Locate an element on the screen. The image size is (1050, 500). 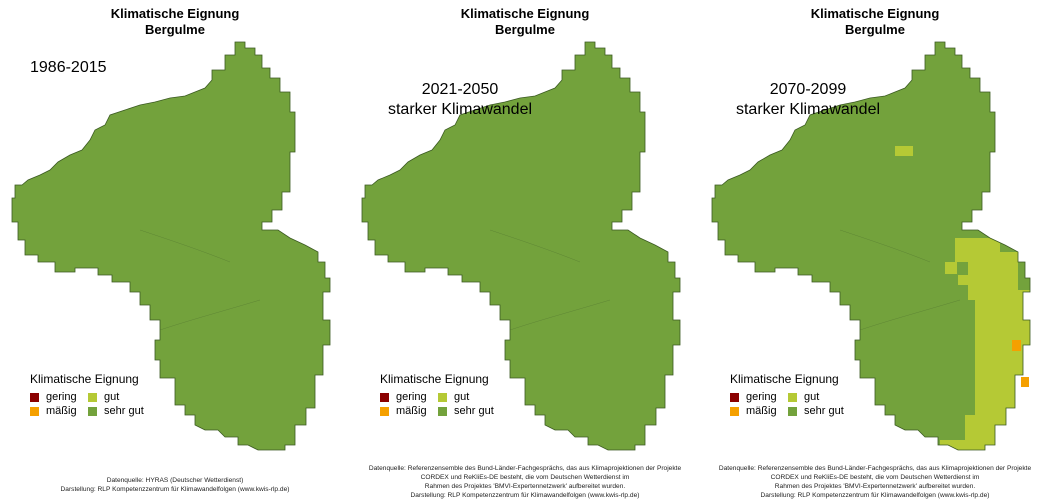
period-label: 2070-2099 starker Klimawandel is located at coordinates (808, 100).